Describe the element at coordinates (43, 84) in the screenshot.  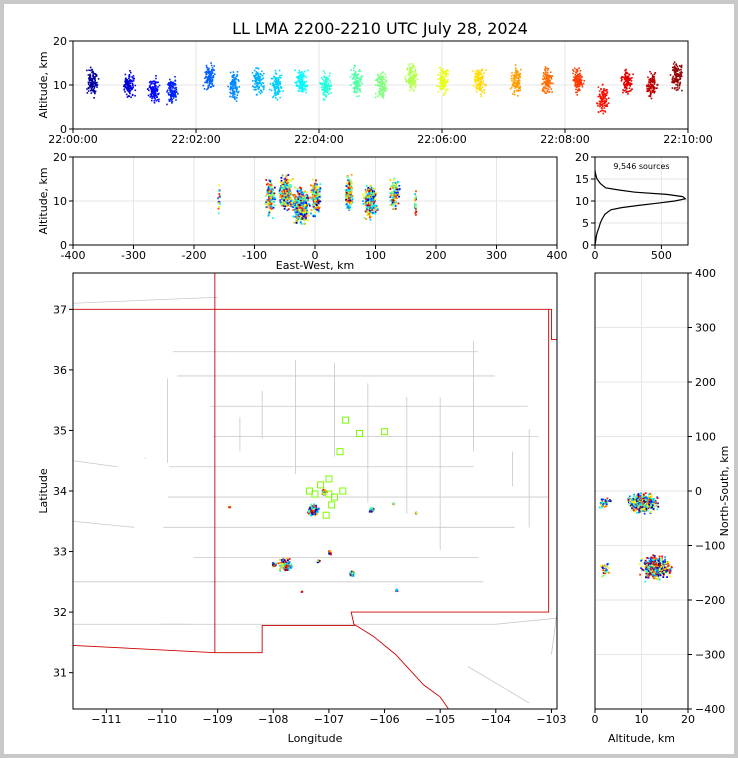
I see `p1-ylabel: Altitude, km` at that location.